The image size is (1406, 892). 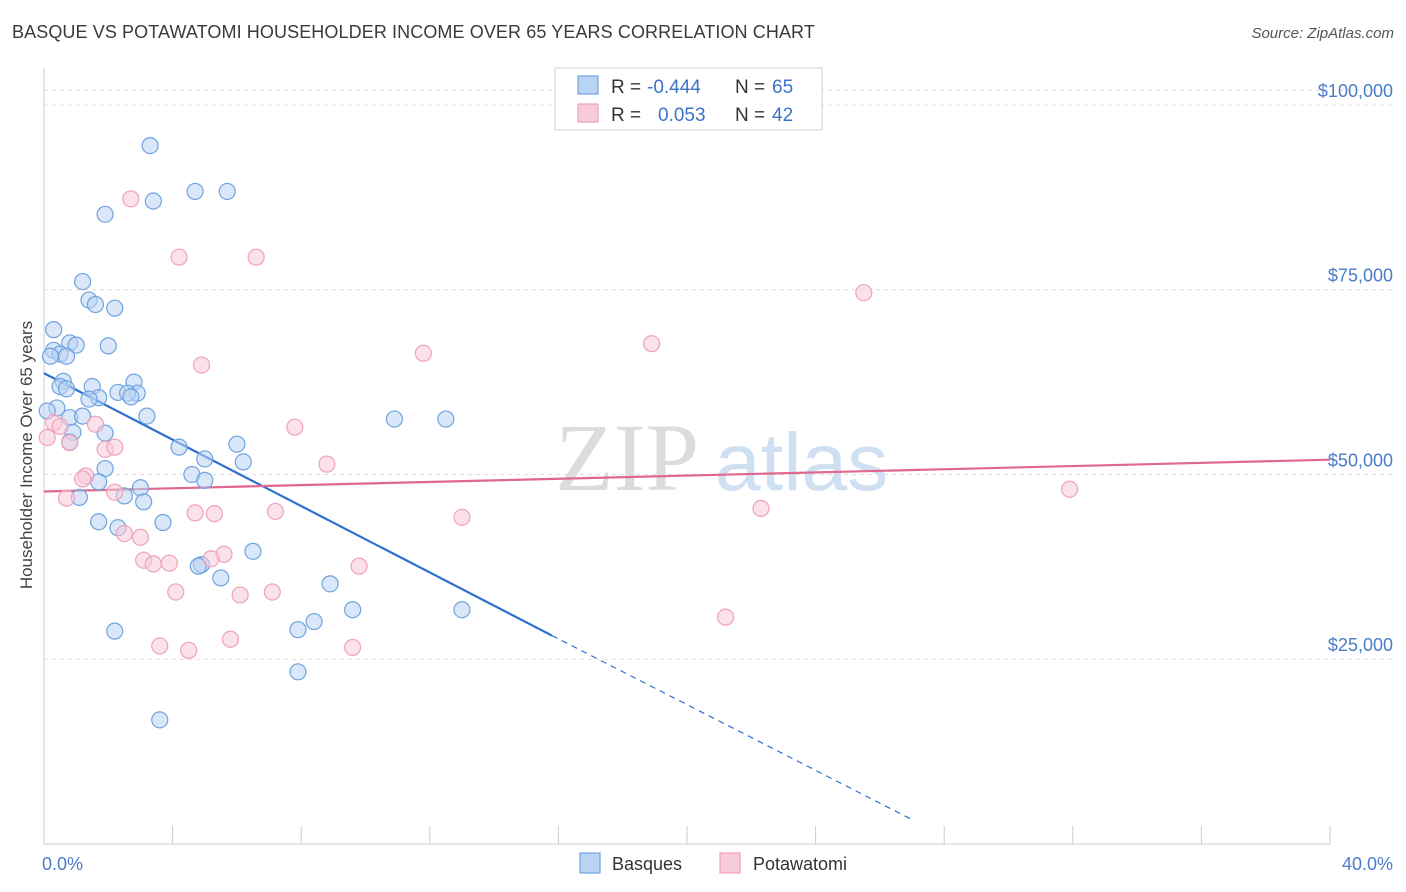 I want to click on legend-n-value-basques: 65, so click(x=782, y=87).